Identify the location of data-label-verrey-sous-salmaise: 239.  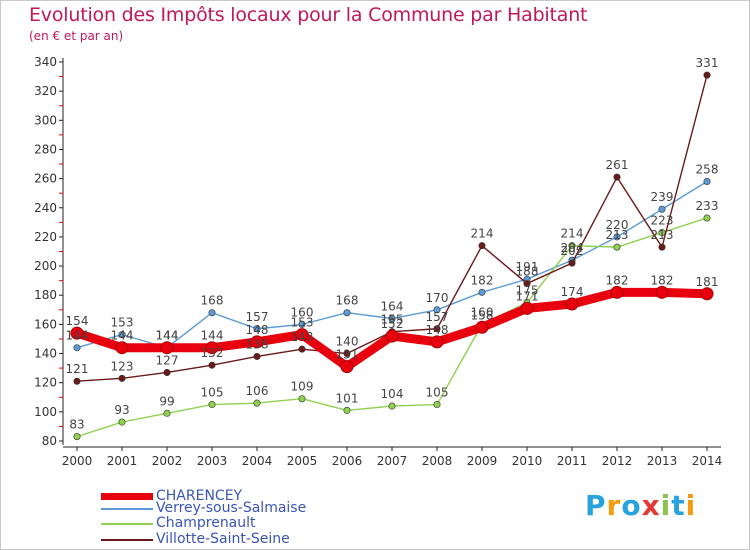
(662, 197).